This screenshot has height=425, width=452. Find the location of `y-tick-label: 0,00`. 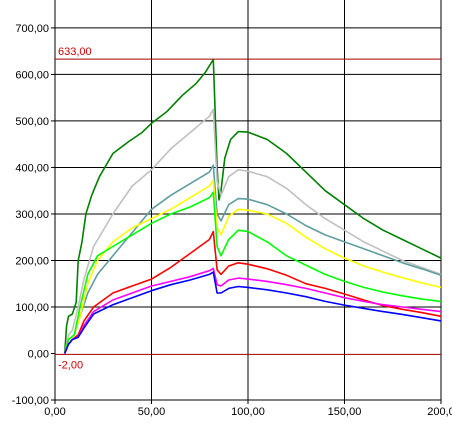

y-tick-label: 0,00 is located at coordinates (38, 354).